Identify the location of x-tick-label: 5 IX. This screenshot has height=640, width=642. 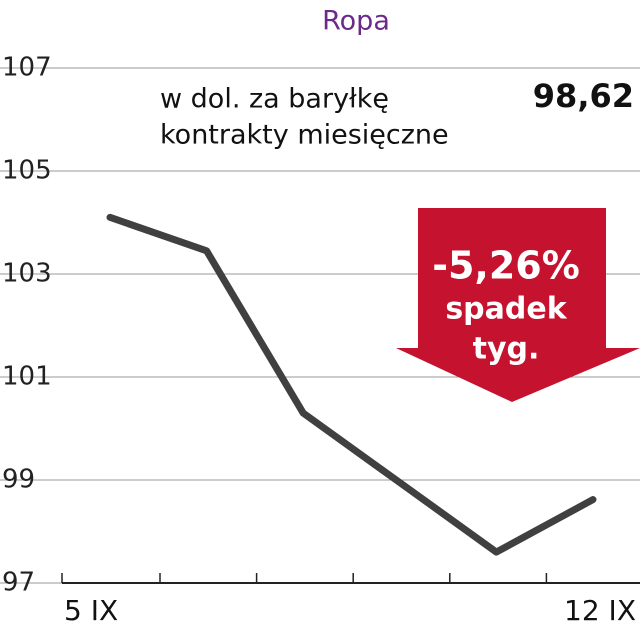
(91, 610).